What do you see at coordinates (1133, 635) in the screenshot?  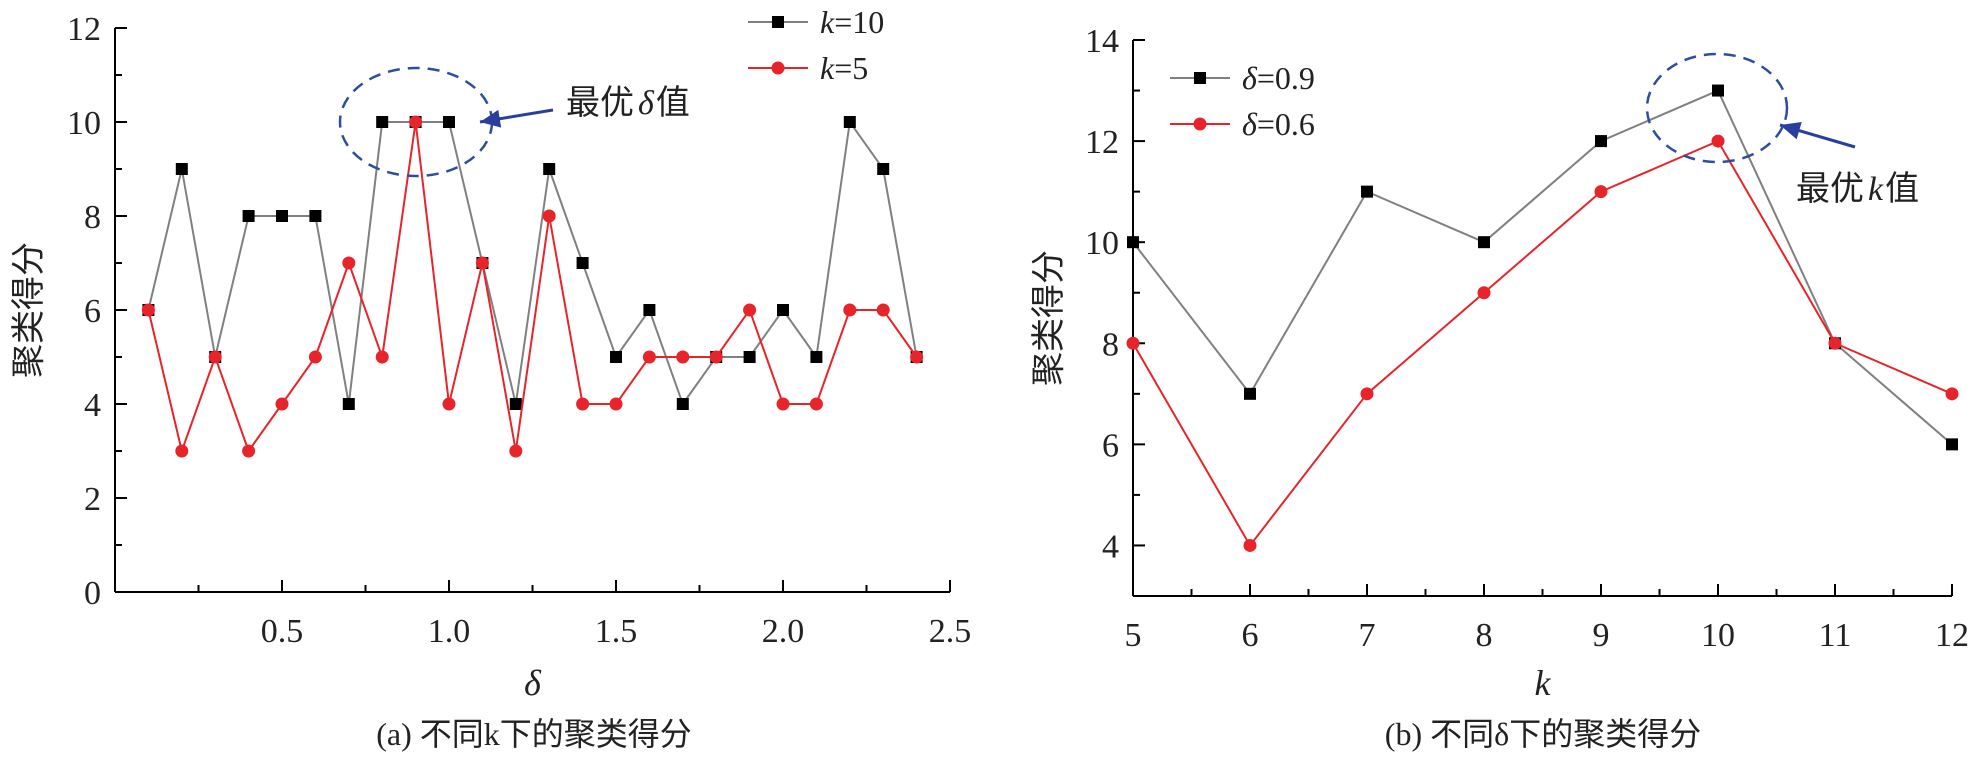 I see `x-tick-label: 5` at bounding box center [1133, 635].